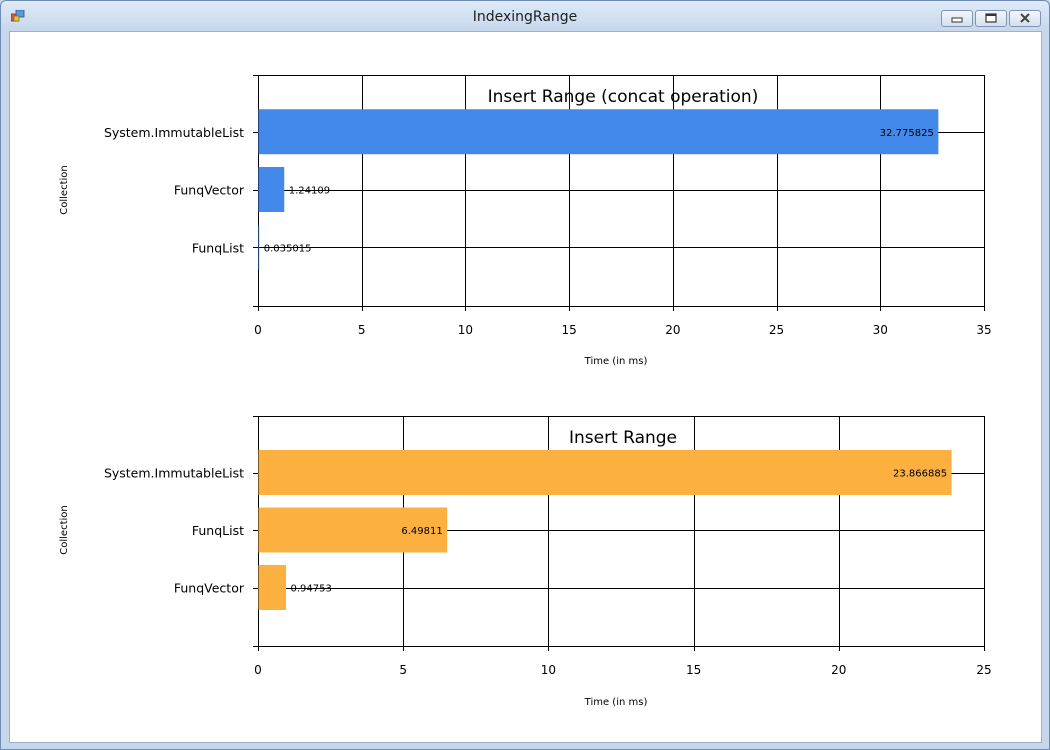  I want to click on maximize-icon, so click(991, 18).